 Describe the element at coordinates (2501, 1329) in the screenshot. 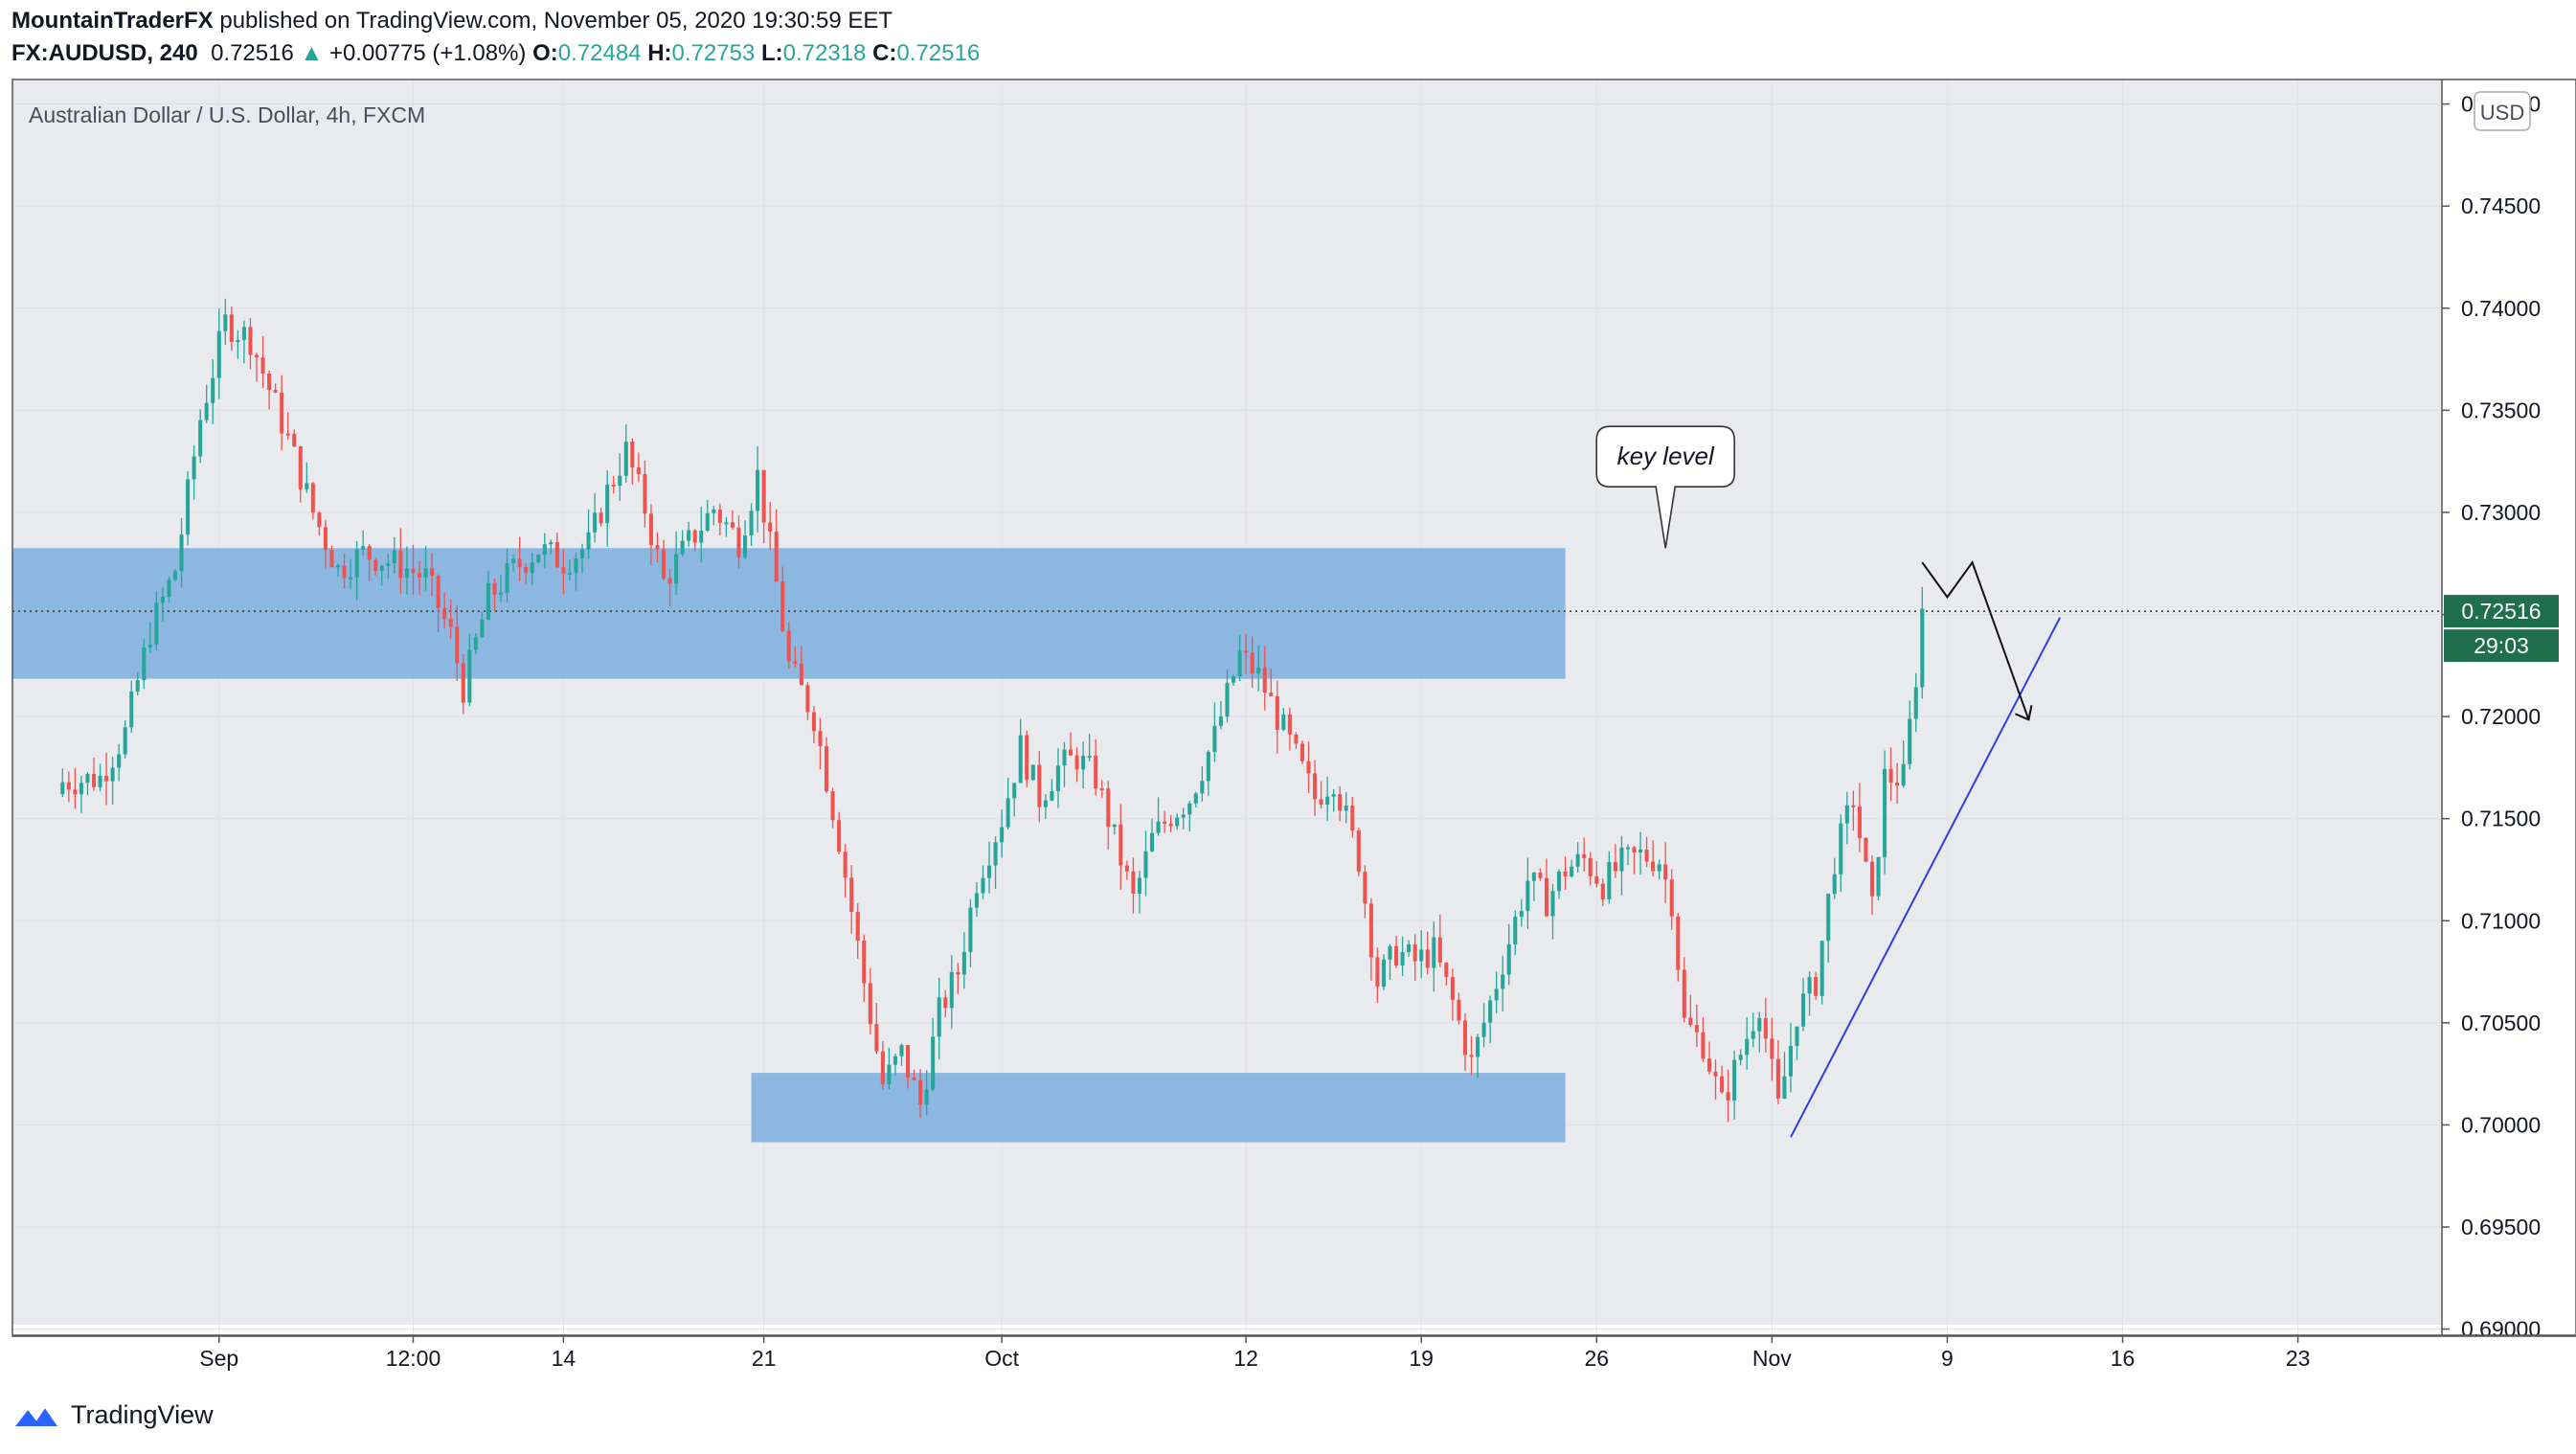

I see `y-tick-label: 0.69000` at that location.